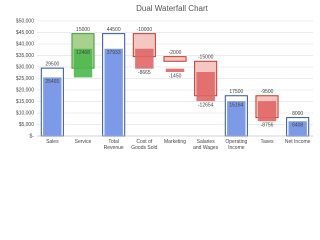 This screenshot has height=240, width=320. I want to click on y-tick-label: $30,000, so click(25, 67).